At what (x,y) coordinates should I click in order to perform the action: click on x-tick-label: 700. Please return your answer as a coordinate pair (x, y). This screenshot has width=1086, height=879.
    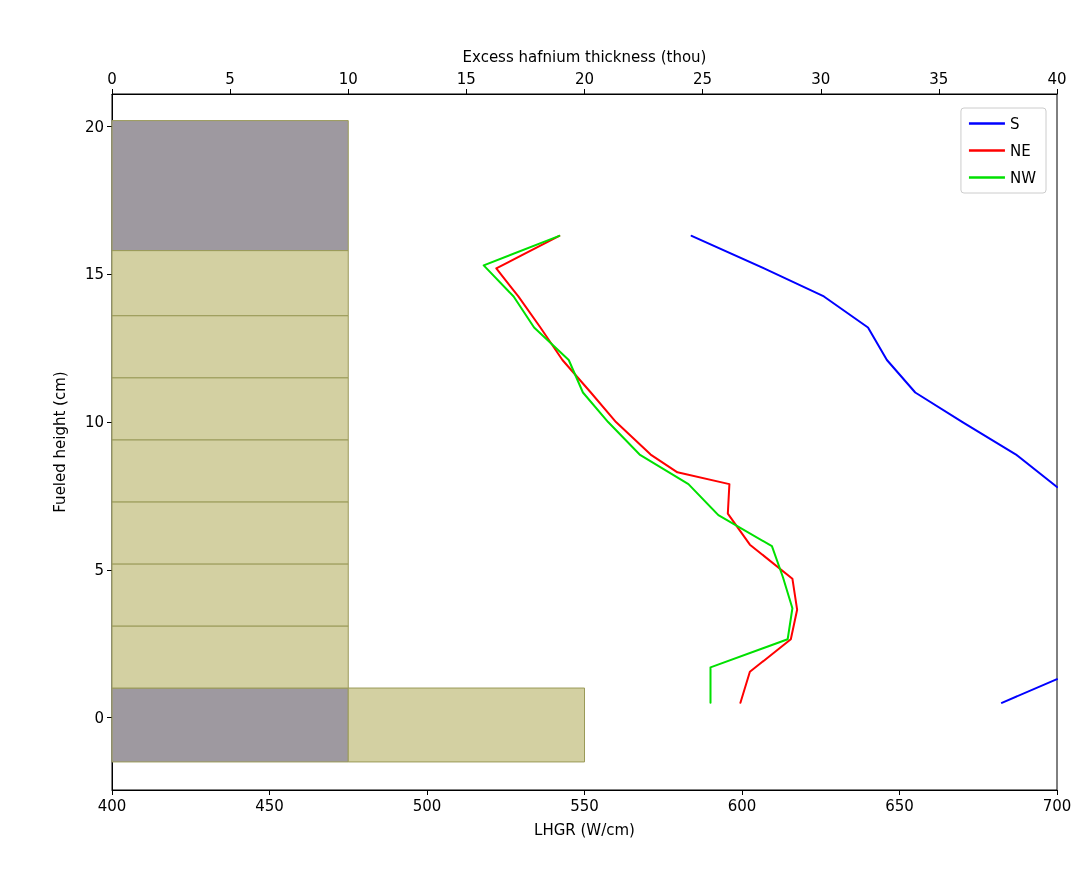
    Looking at the image, I should click on (1057, 805).